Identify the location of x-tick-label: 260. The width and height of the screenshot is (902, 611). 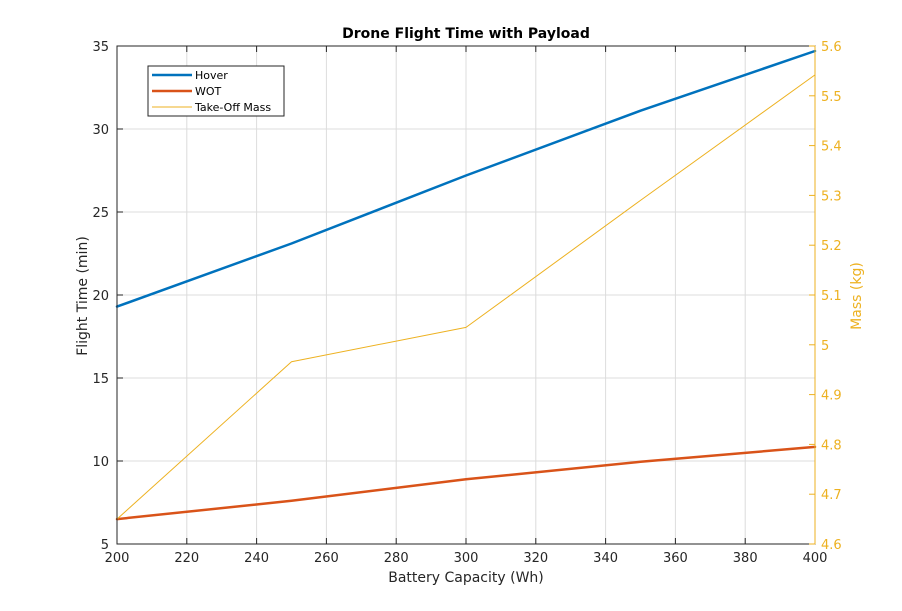
(326, 558).